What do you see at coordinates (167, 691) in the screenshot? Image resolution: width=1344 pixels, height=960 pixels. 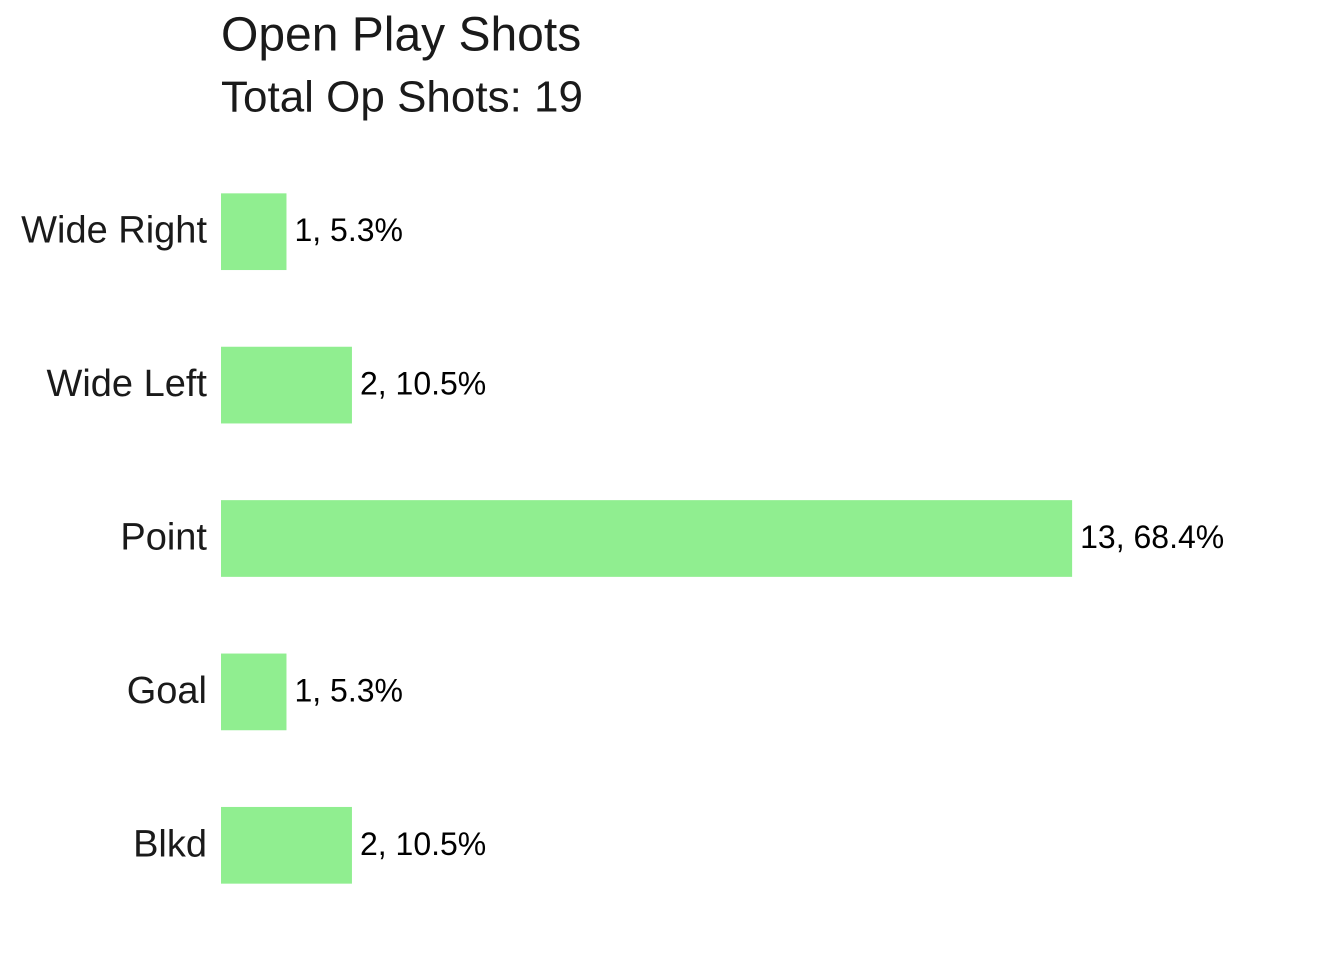 I see `category-label: Goal` at bounding box center [167, 691].